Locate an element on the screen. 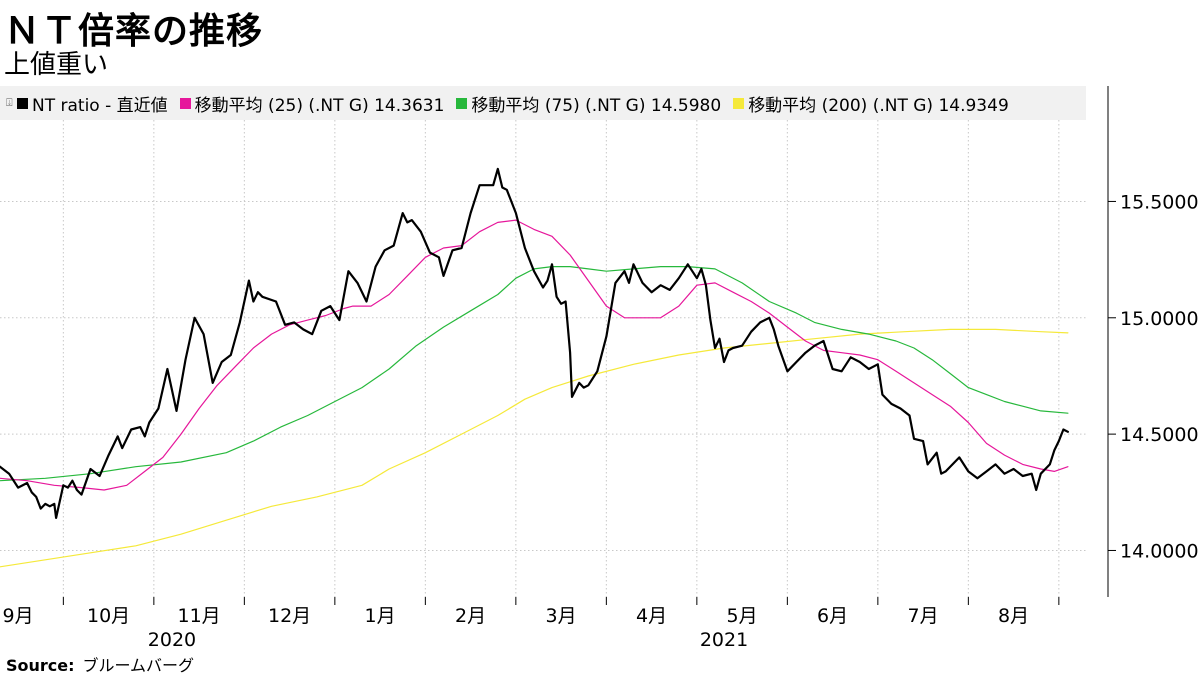 This screenshot has width=1200, height=676. x-tick-label: 9月 is located at coordinates (18, 616).